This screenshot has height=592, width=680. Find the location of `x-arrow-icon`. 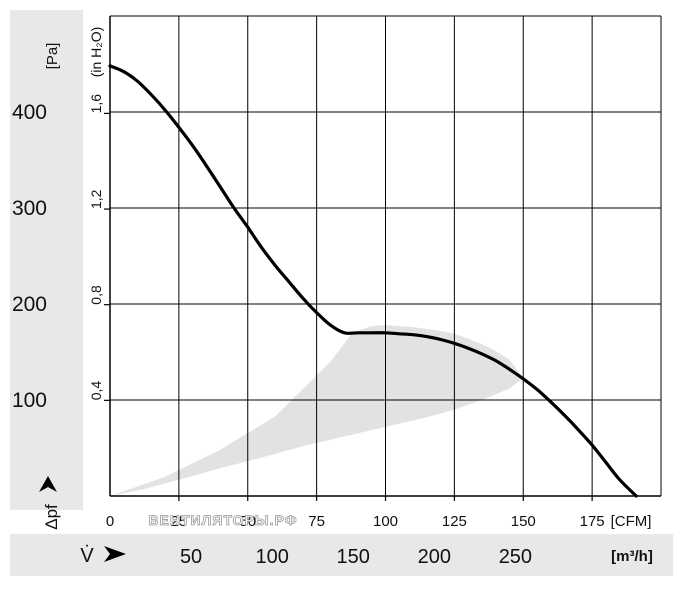

x-arrow-icon is located at coordinates (115, 554).